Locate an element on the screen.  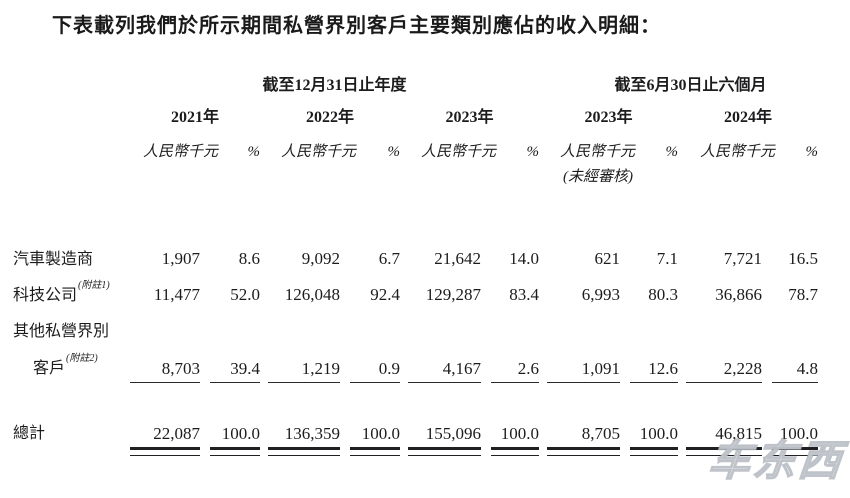
unit-header-2024: 人民幣千元 is located at coordinates (738, 152).